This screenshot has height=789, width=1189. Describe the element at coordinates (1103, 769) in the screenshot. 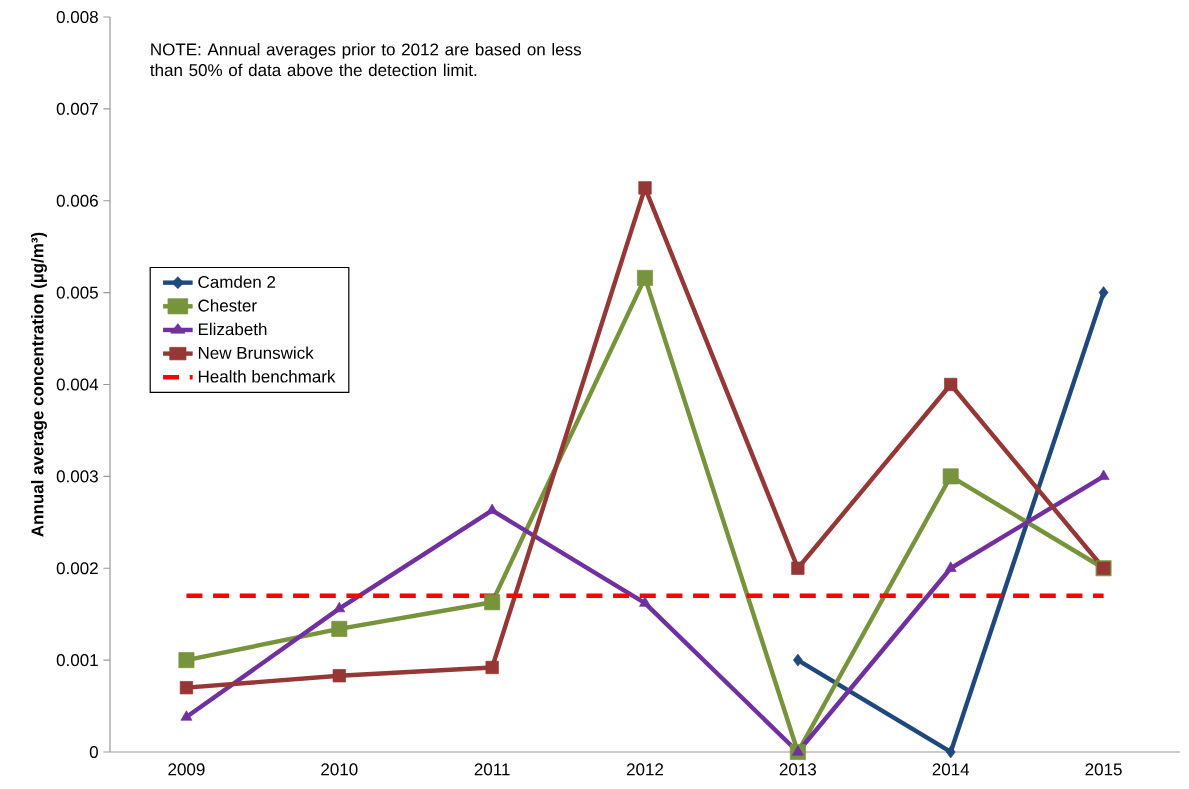

I see `x-tick-label: 2015` at that location.